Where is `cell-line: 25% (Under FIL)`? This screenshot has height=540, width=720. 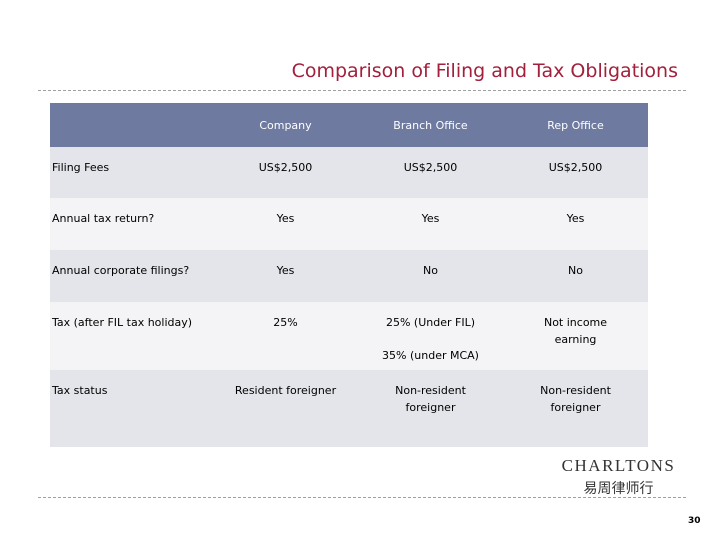 cell-line: 25% (Under FIL) is located at coordinates (430, 322).